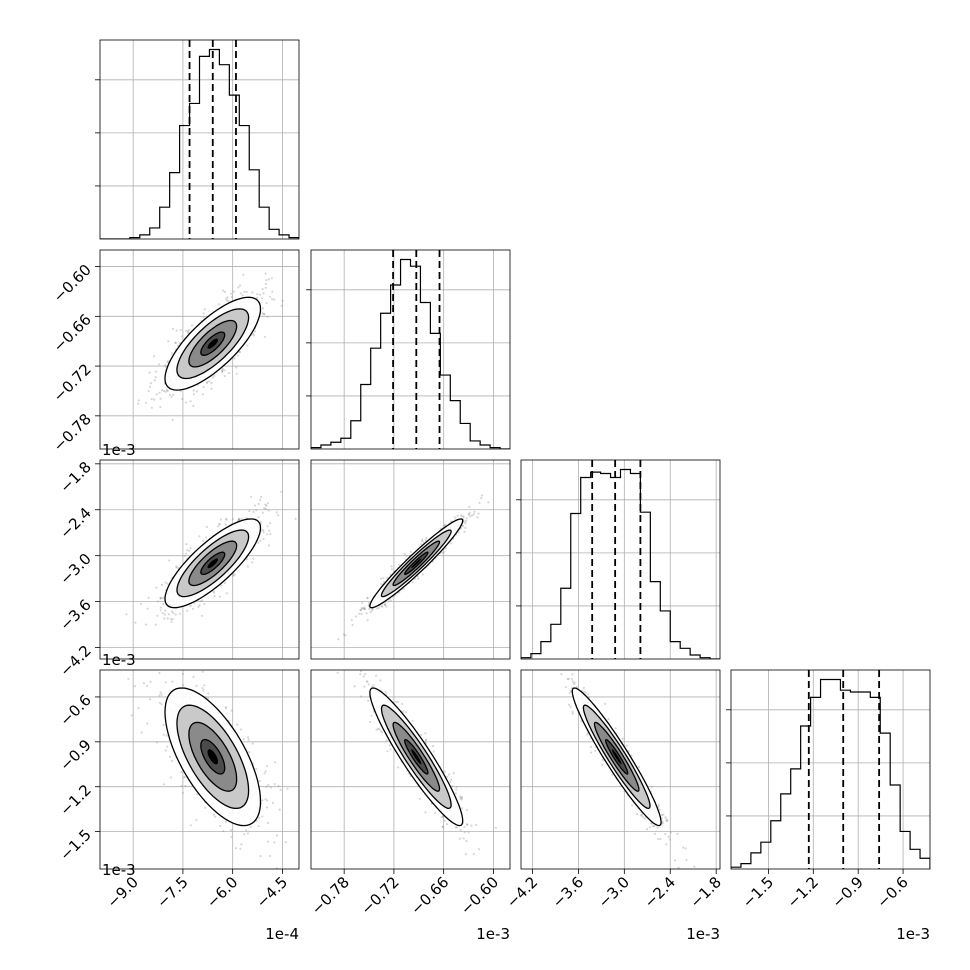  Describe the element at coordinates (212, 757) in the screenshot. I see `density-core` at that location.